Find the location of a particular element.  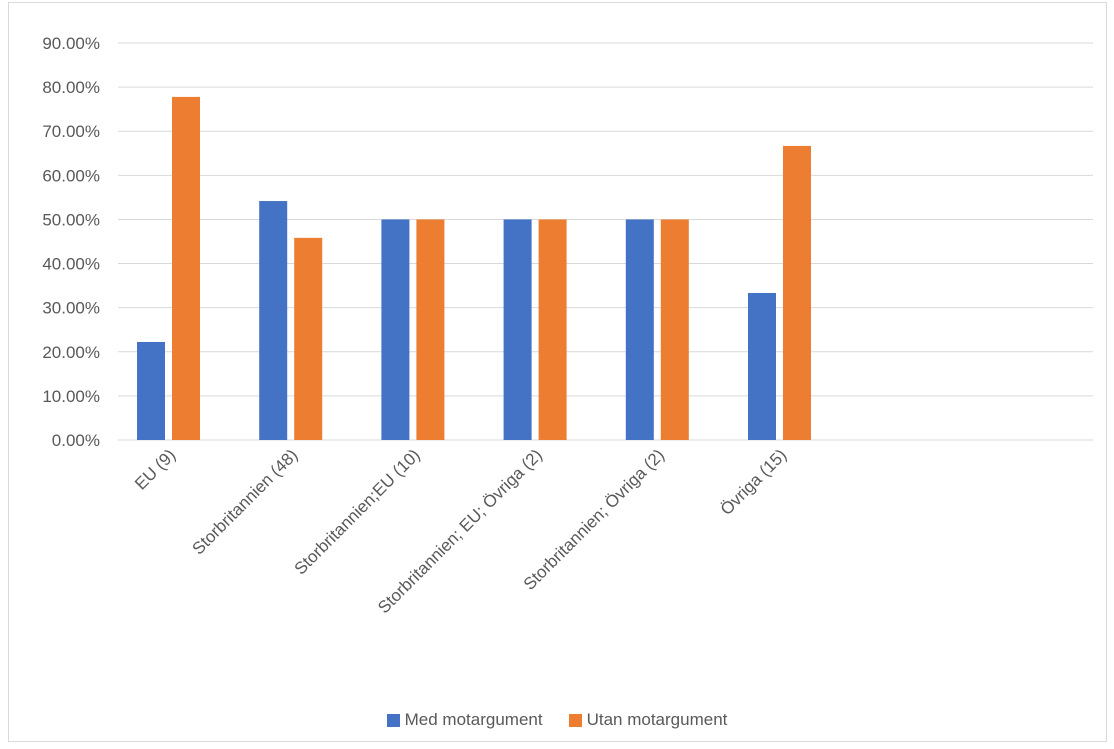

y-tick-label: 50.00% is located at coordinates (71, 219).